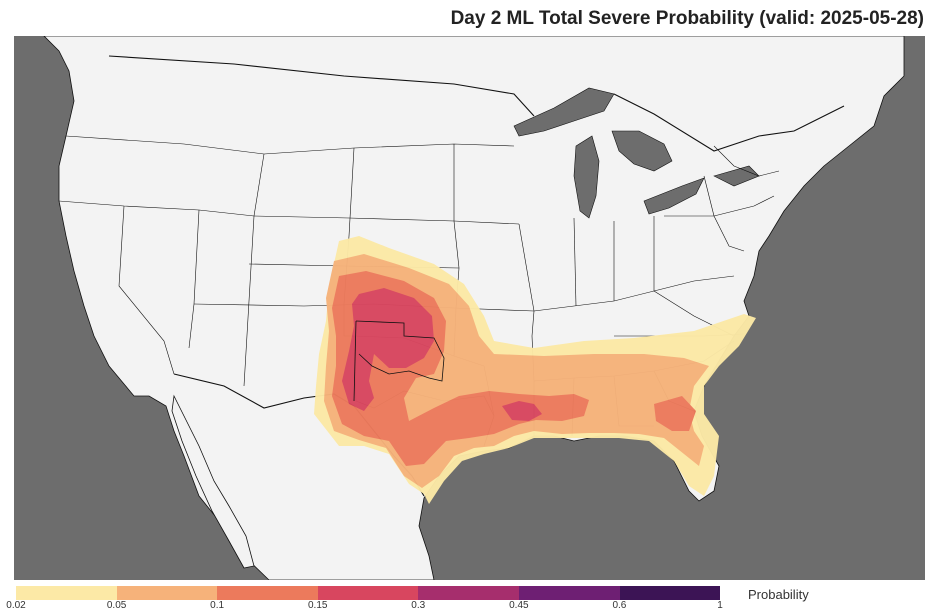 The image size is (946, 616). I want to click on colorbar-tick: 0.45, so click(519, 605).